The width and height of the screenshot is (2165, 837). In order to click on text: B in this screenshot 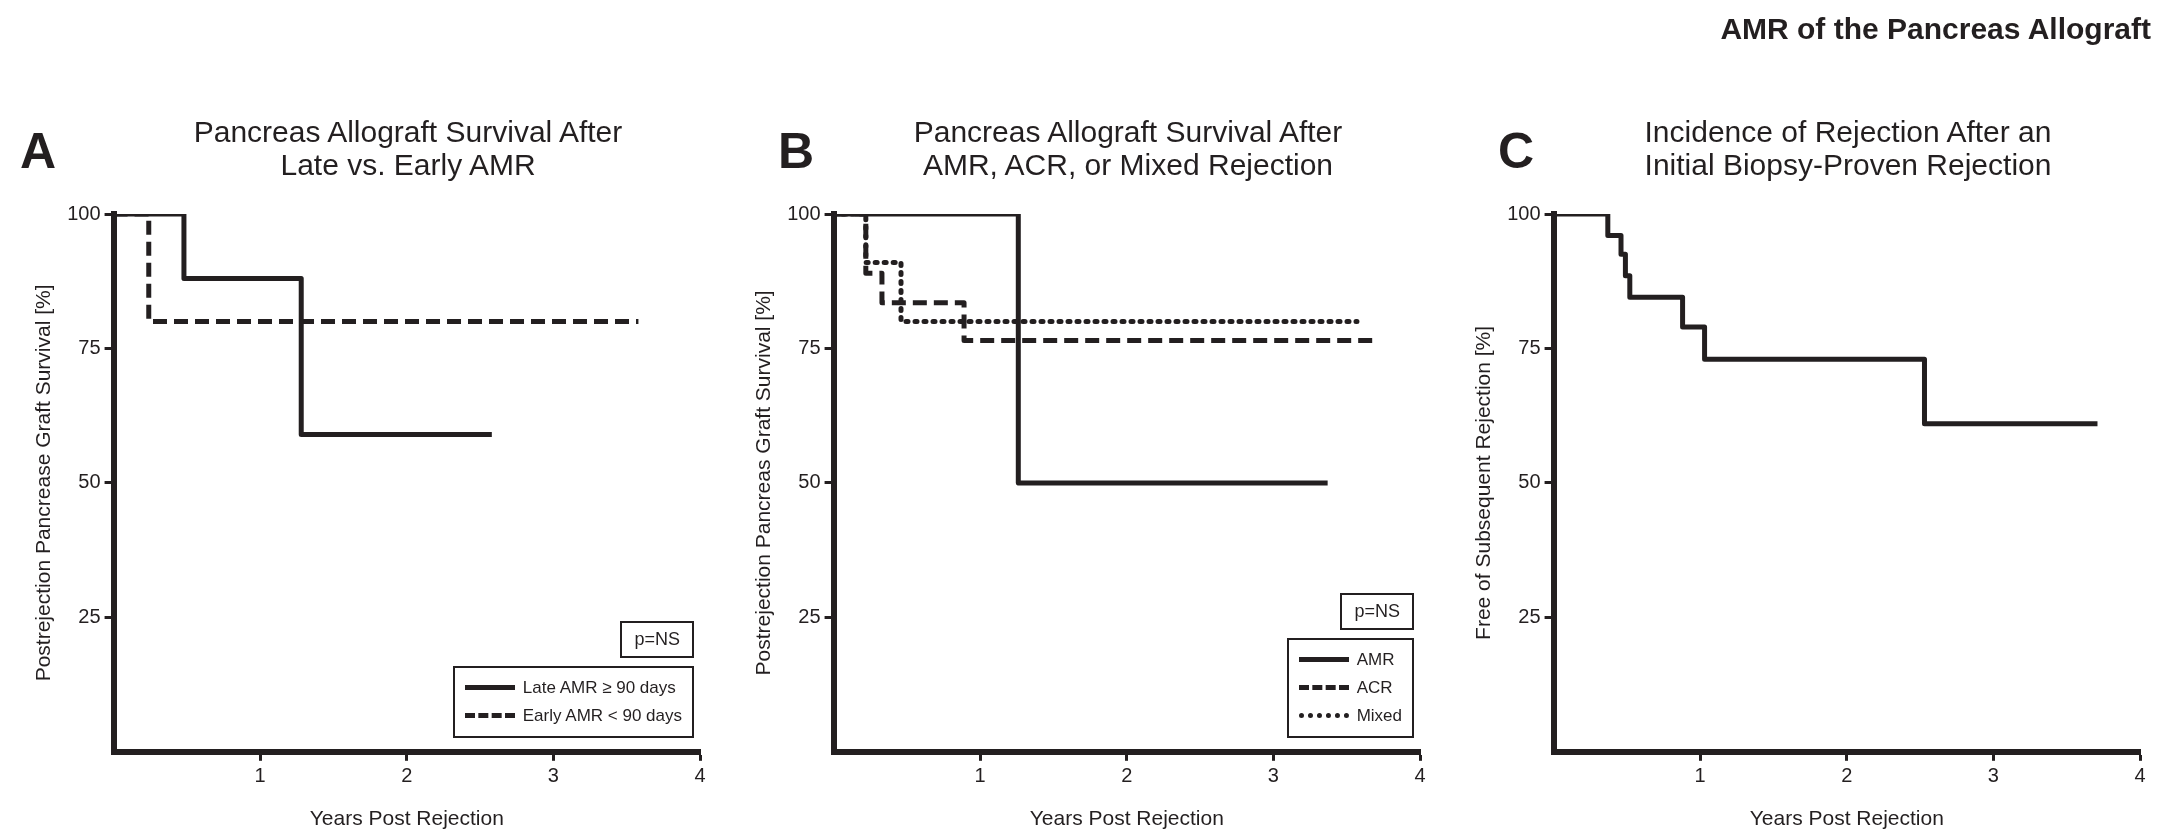, I will do `click(796, 151)`.